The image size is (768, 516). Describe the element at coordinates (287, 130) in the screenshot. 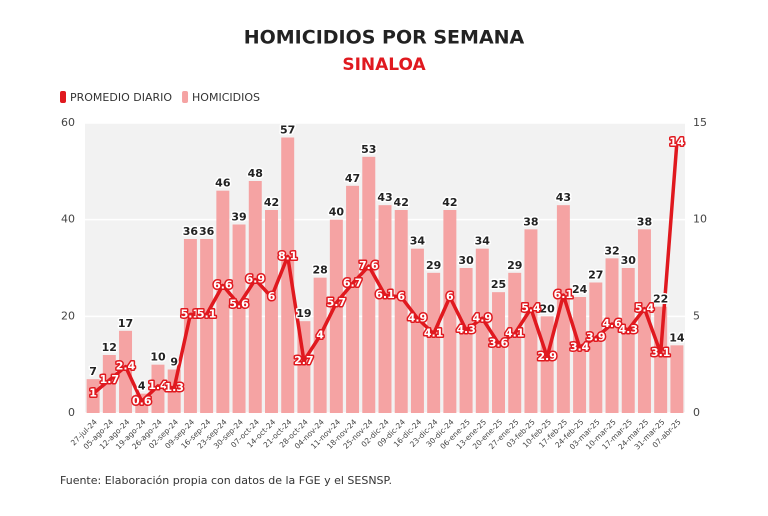

I see `bar-value-label: 57` at that location.